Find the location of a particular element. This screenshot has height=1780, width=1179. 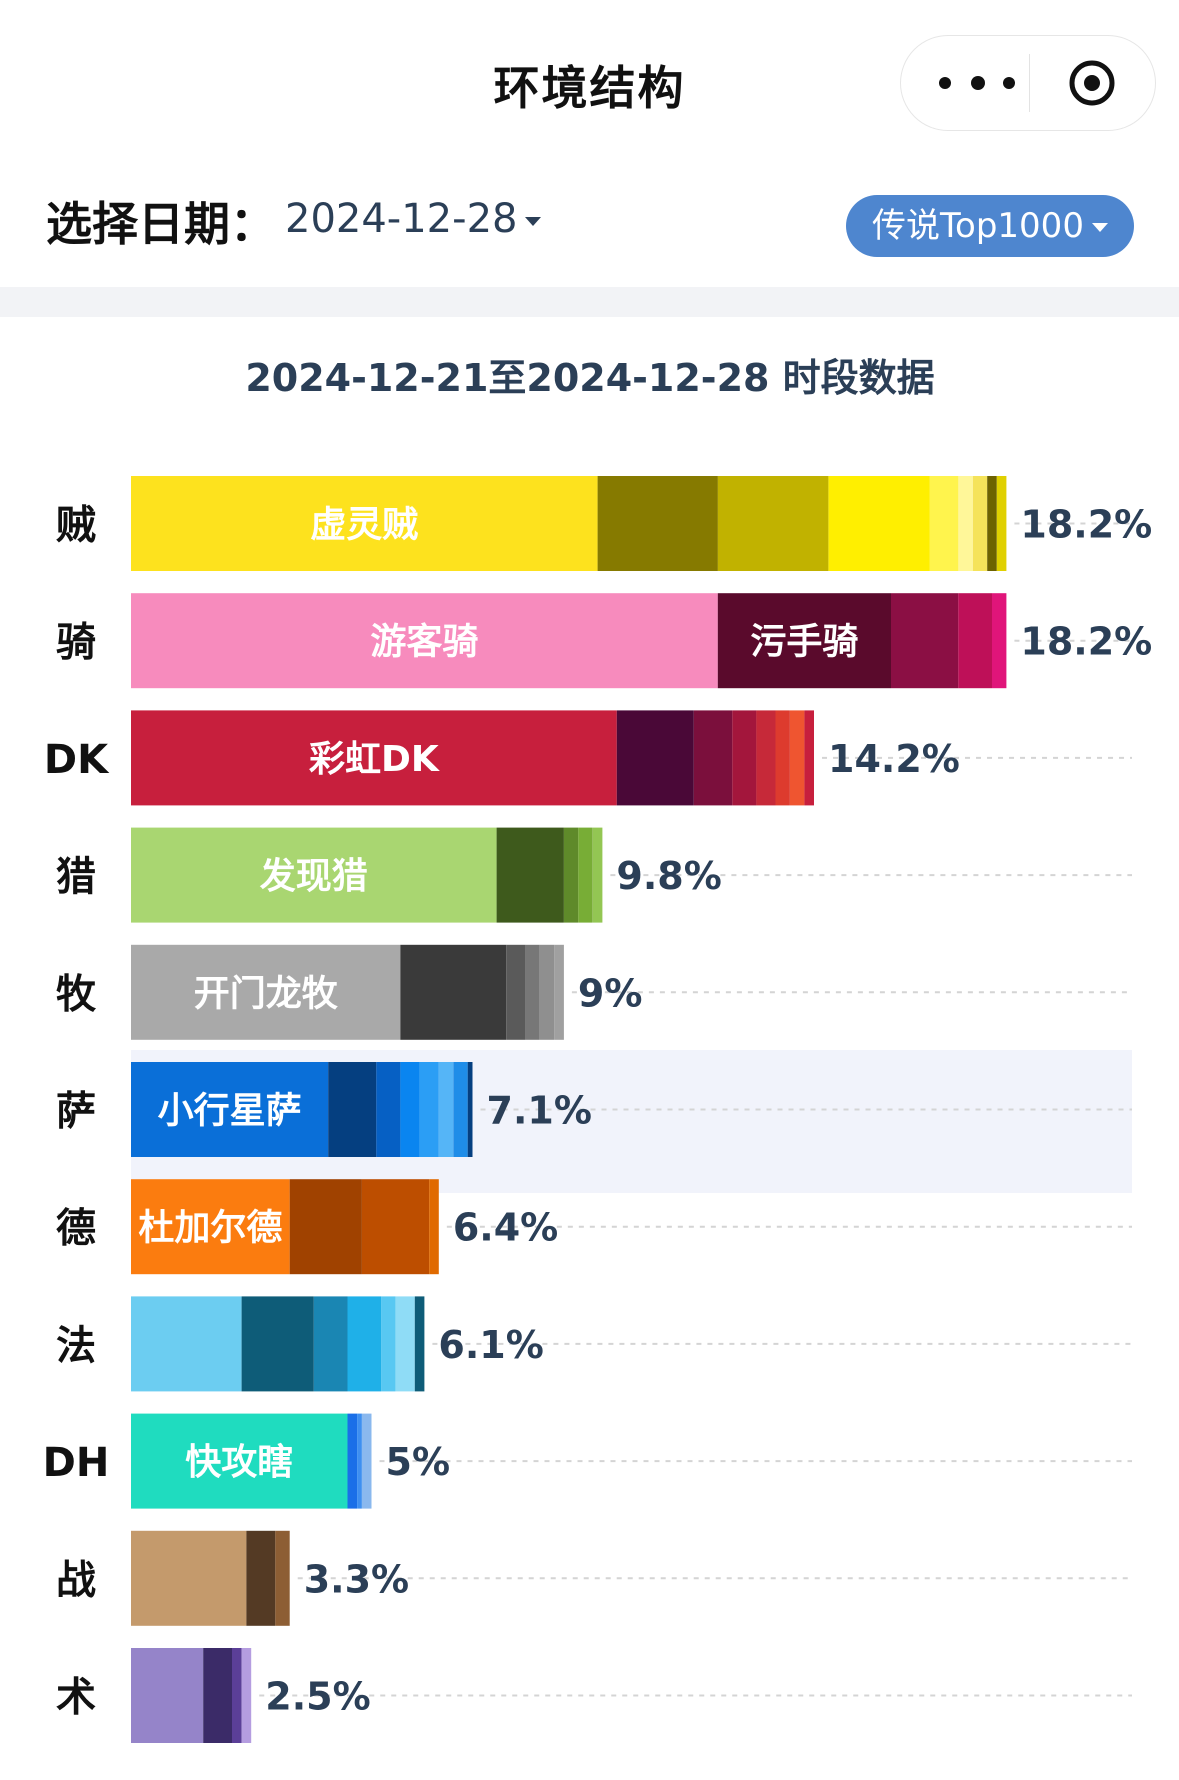

segment-label: 污手骑 is located at coordinates (804, 642).